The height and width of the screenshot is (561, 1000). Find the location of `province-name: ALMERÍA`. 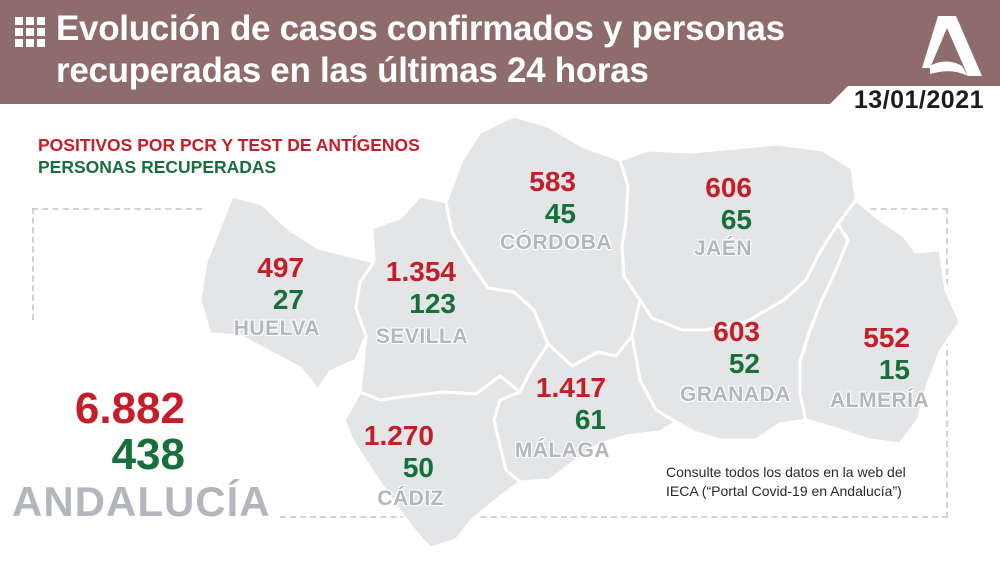

province-name: ALMERÍA is located at coordinates (880, 400).